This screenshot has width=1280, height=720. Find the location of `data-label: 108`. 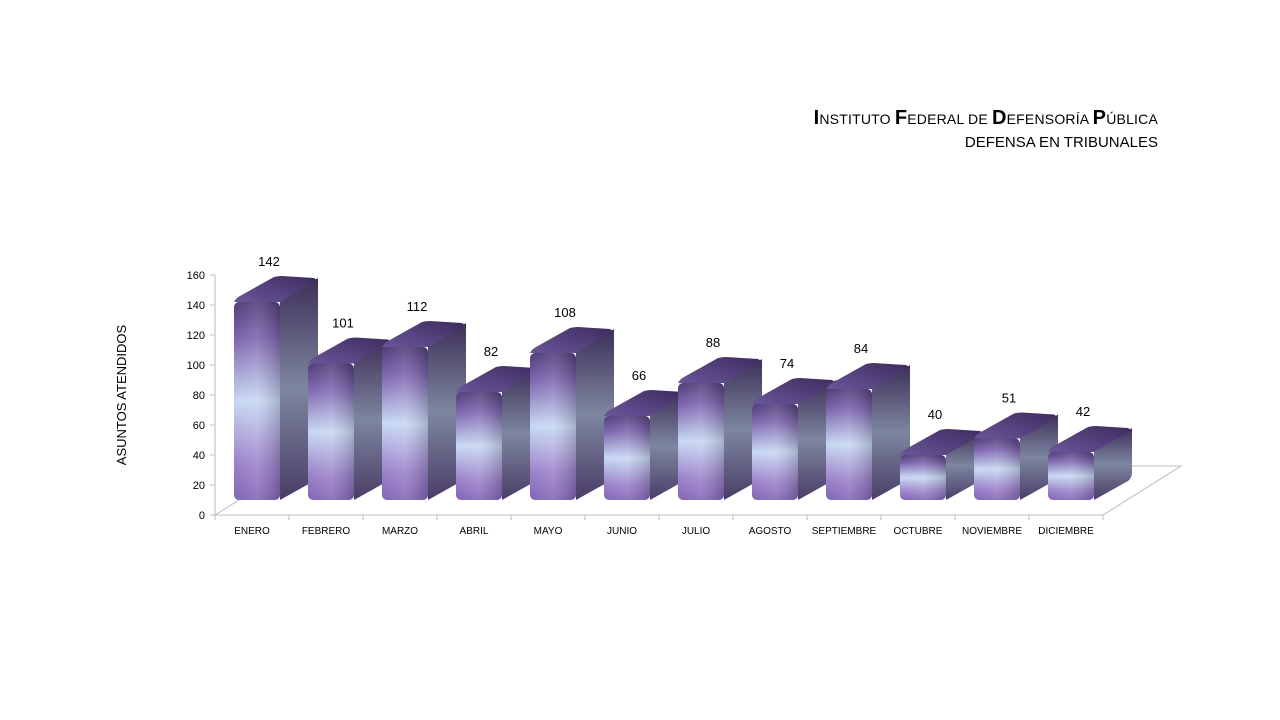

data-label: 108 is located at coordinates (565, 312).